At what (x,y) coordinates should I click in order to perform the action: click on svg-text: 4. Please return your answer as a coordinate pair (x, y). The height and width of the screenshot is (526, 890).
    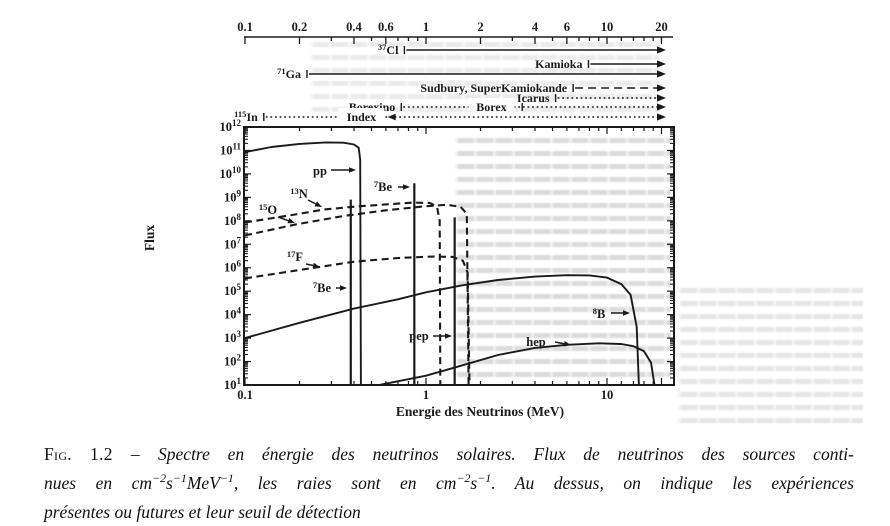
    Looking at the image, I should click on (535, 27).